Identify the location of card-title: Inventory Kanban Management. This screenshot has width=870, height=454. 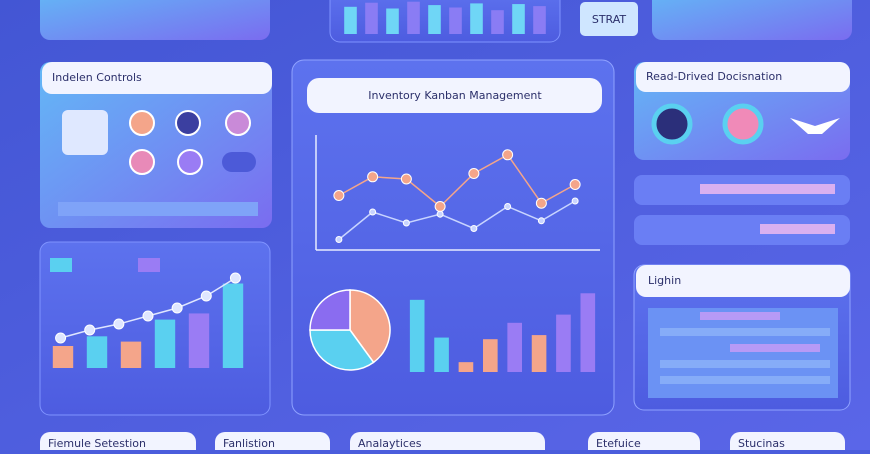
(455, 95).